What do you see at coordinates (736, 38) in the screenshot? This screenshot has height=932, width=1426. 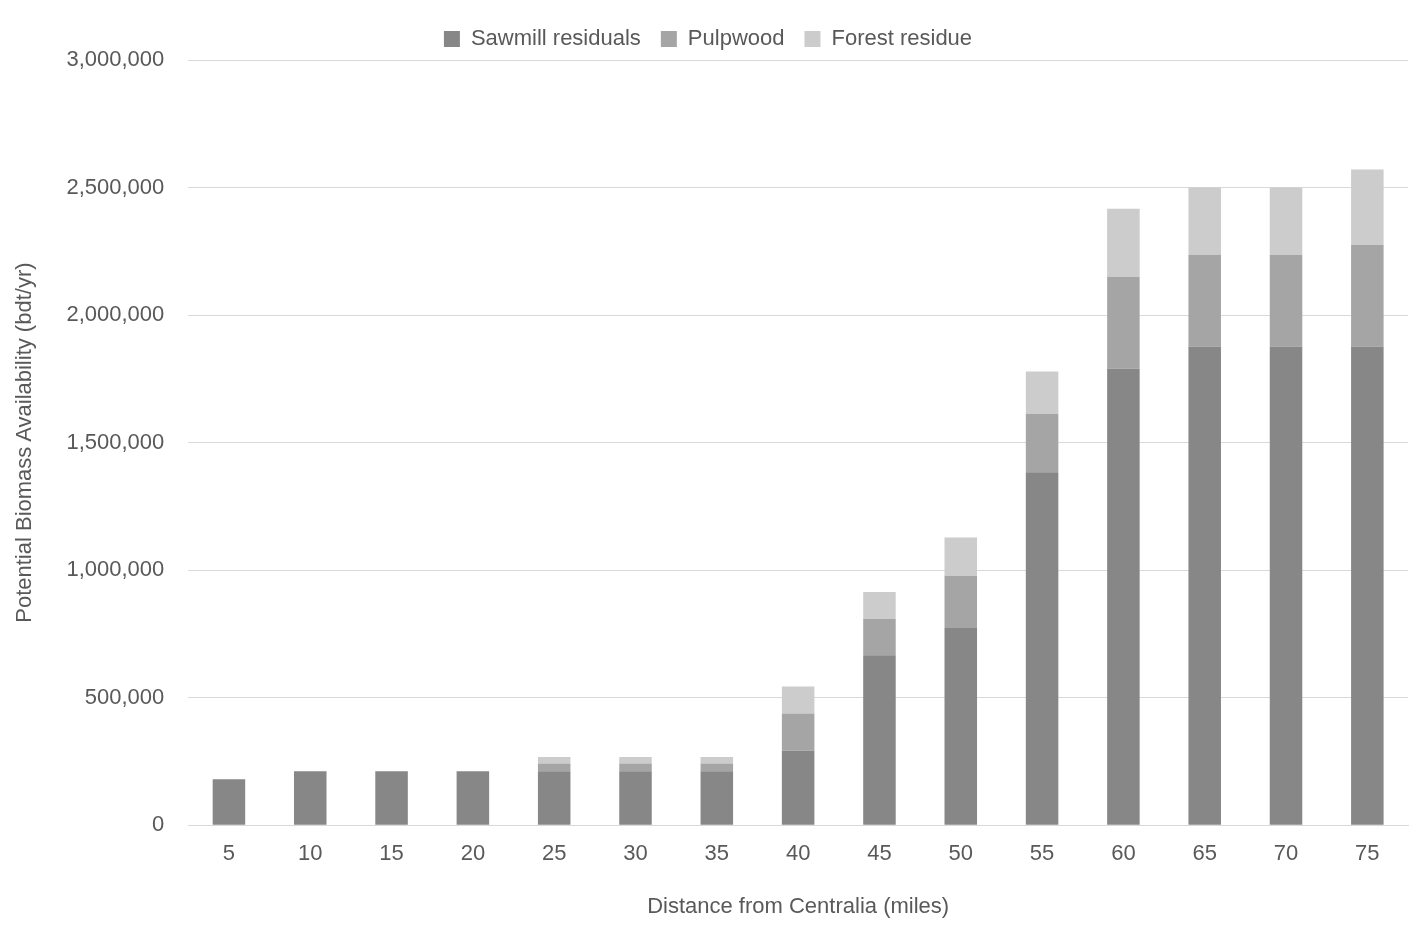 I see `legend-label: Pulpwood` at bounding box center [736, 38].